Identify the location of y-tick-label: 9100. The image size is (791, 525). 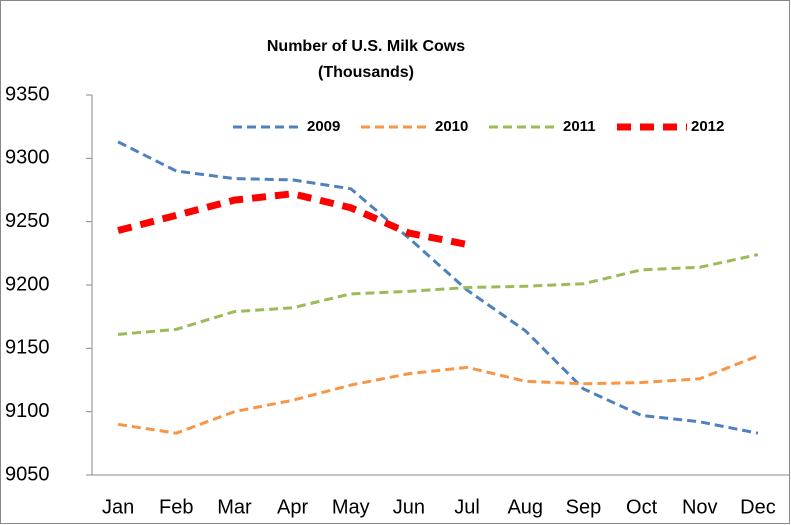
(27, 411).